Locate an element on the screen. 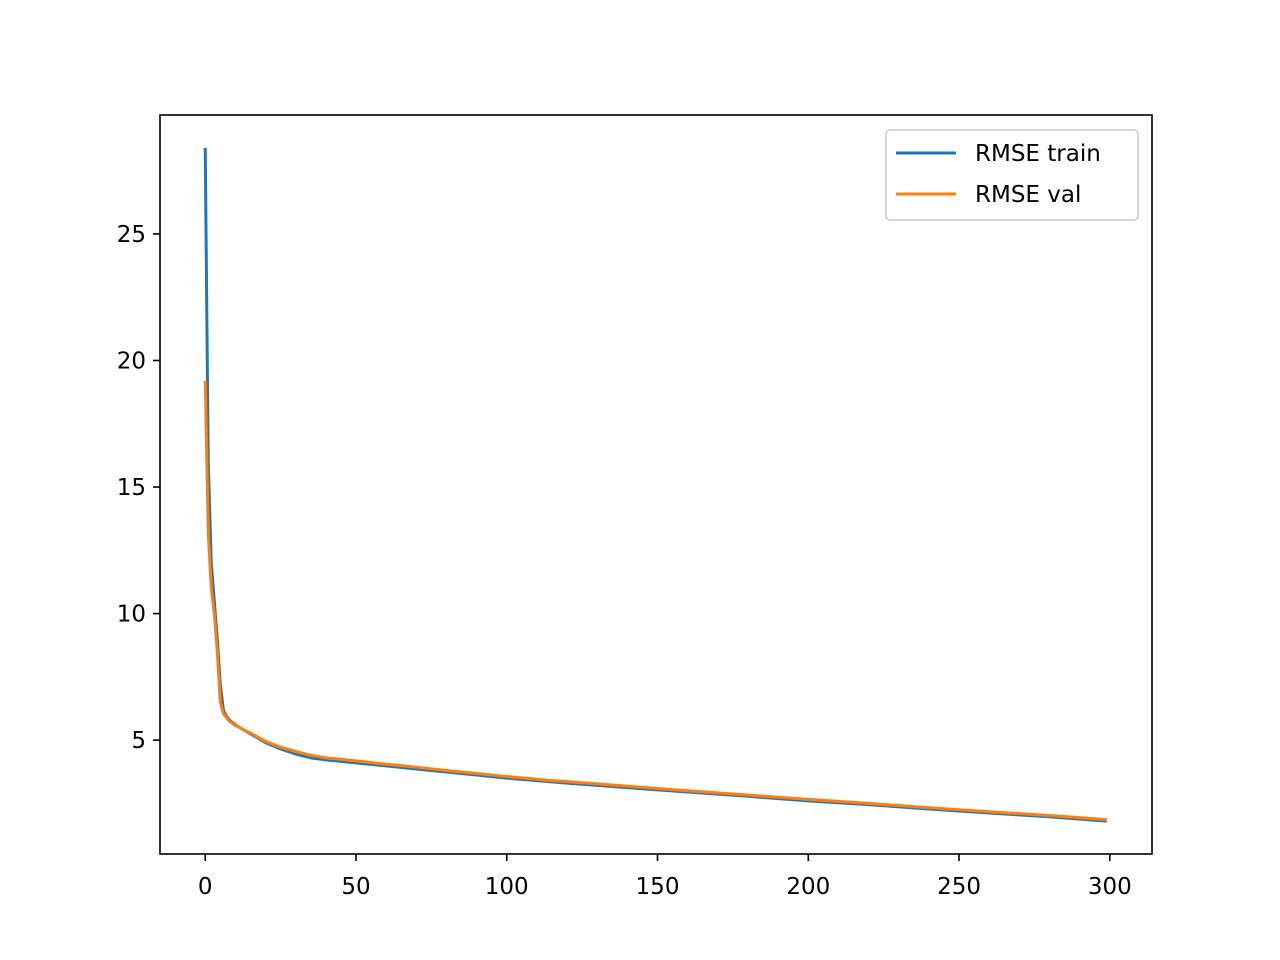 The image size is (1280, 960). x-tick-label: 100 is located at coordinates (507, 887).